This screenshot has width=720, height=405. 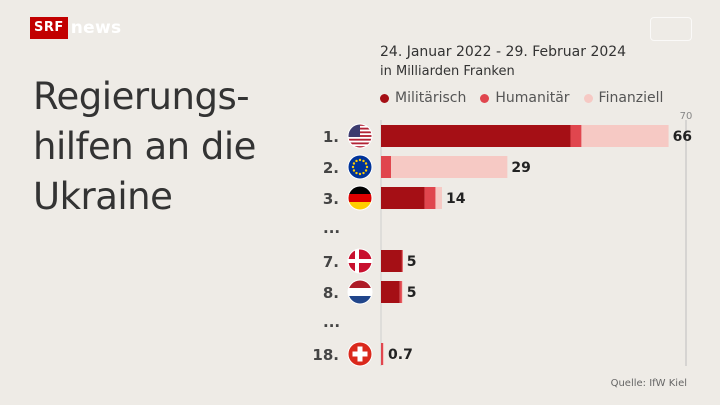 I want to click on srf-news-logo: SRF news, so click(x=75, y=28).